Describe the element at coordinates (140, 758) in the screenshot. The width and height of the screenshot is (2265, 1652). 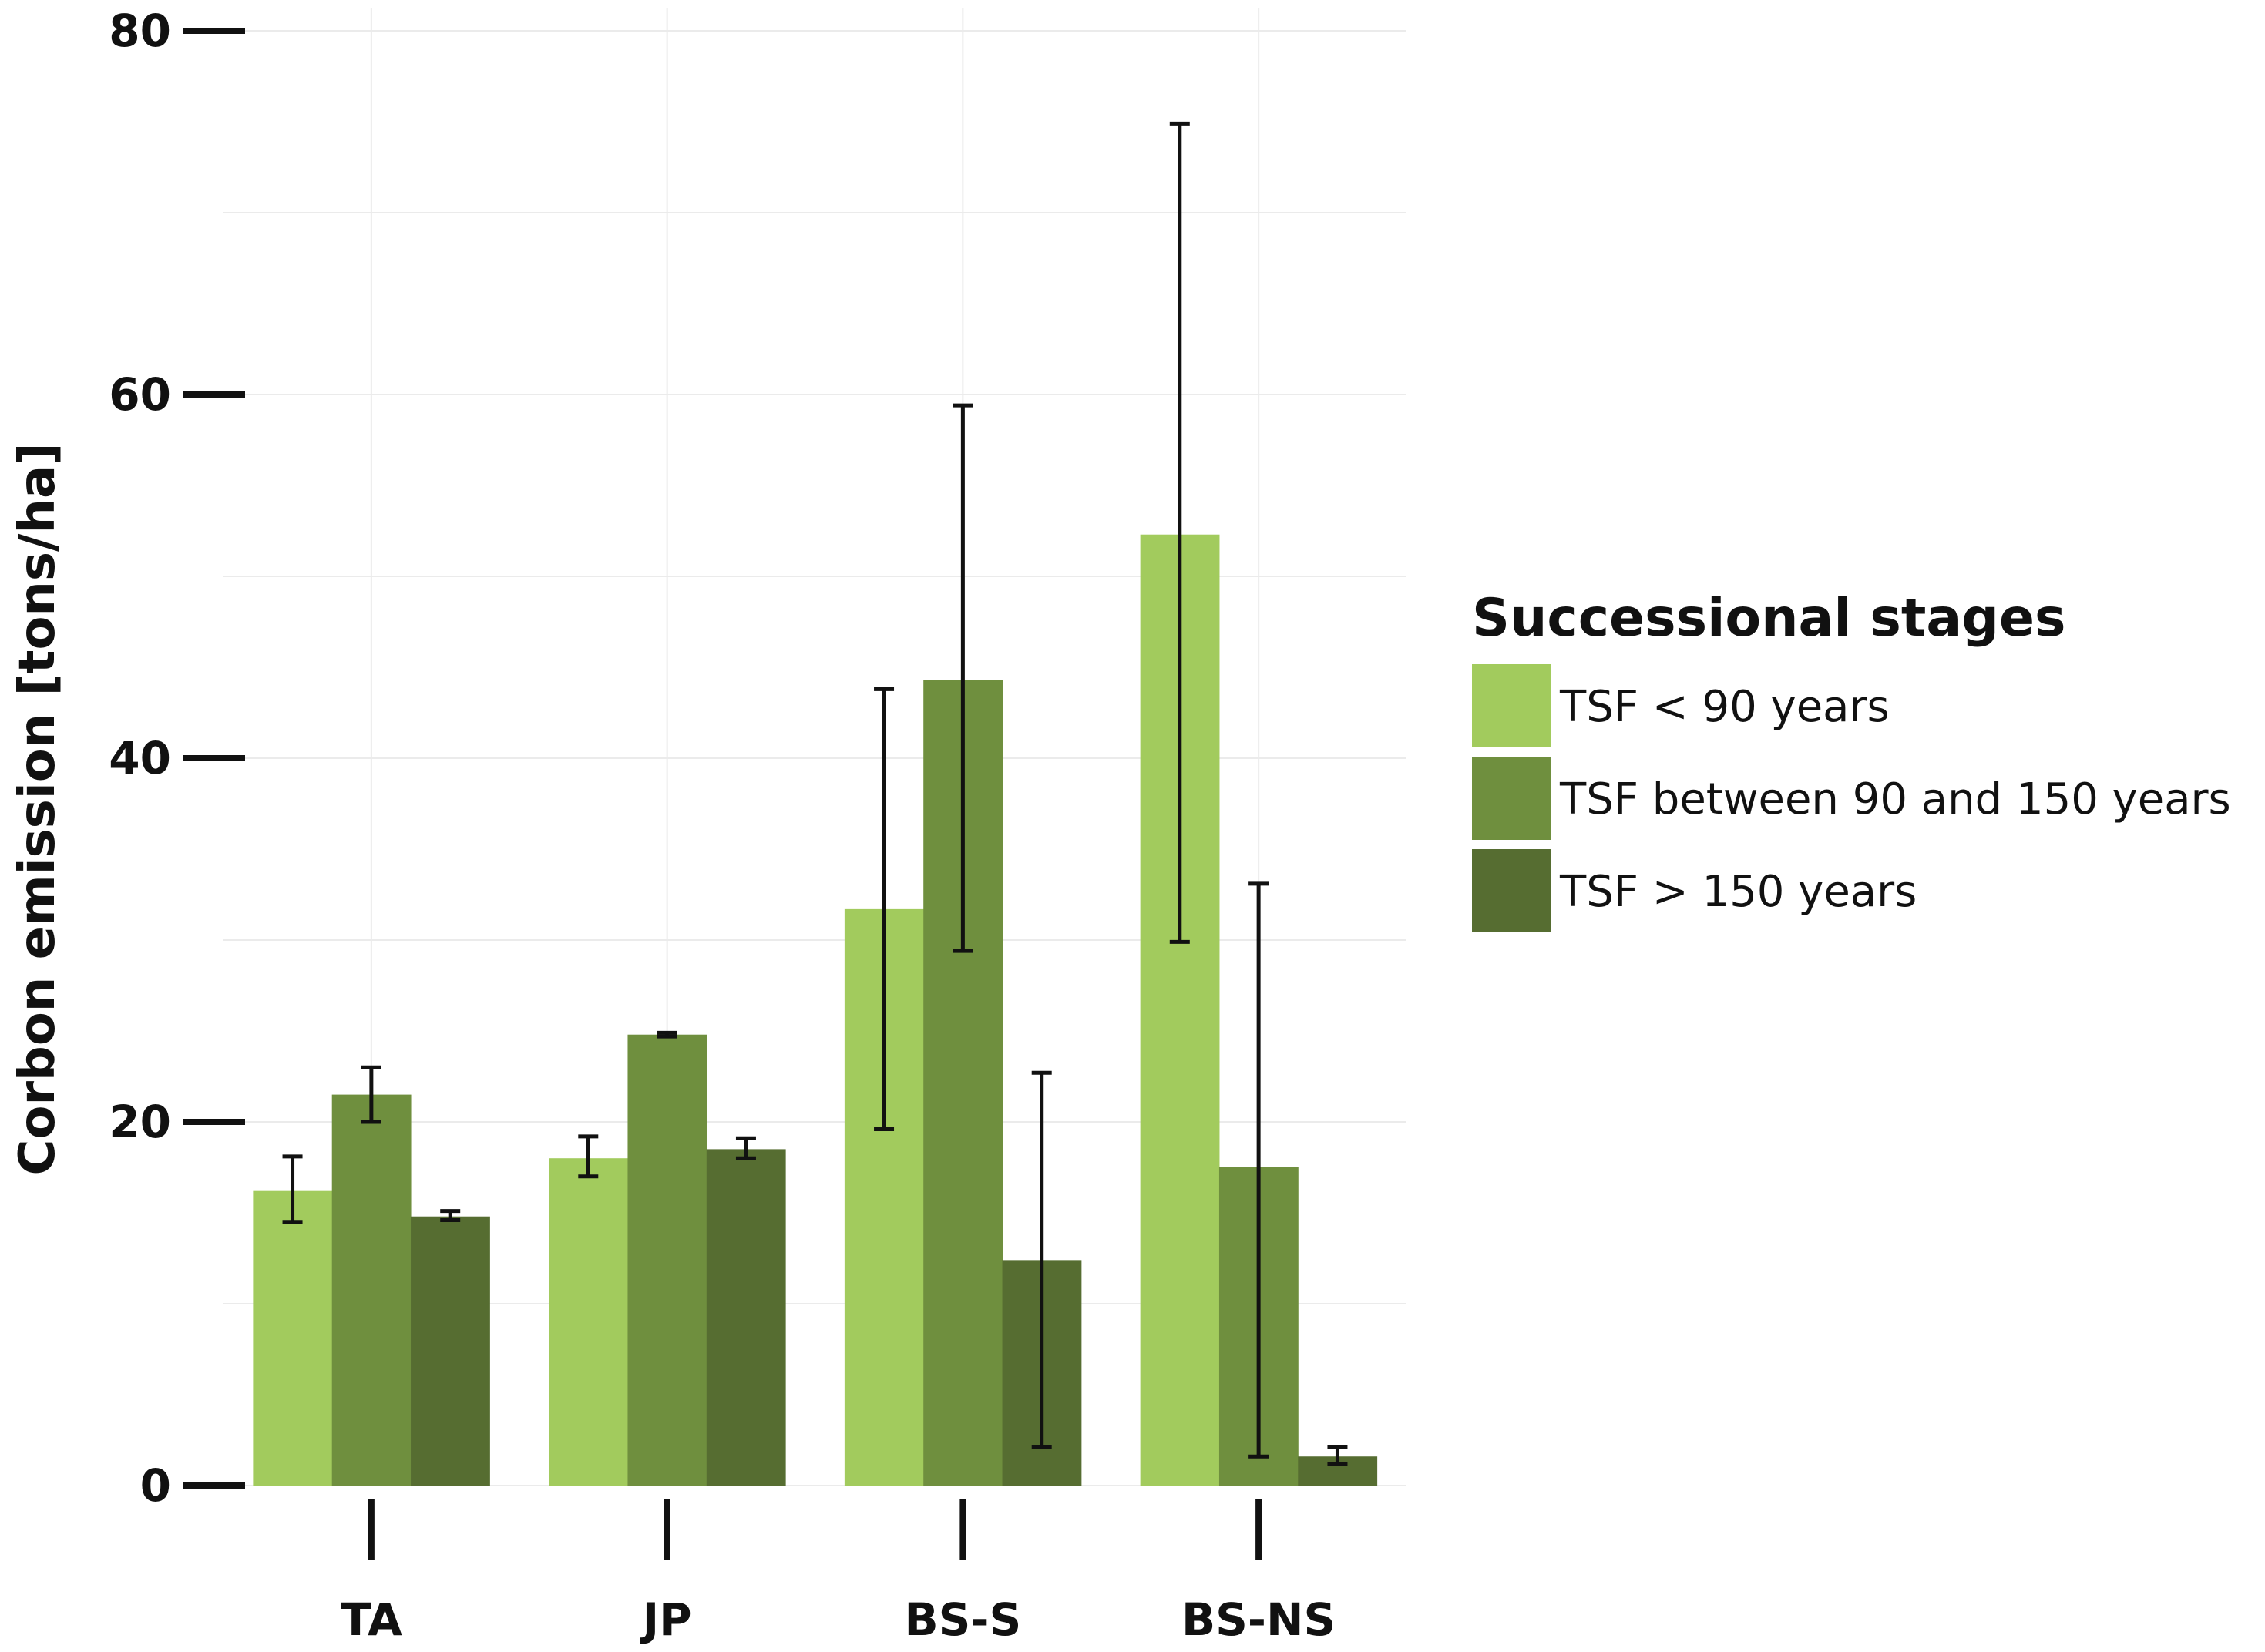
I see `y-tick-label: 40` at that location.